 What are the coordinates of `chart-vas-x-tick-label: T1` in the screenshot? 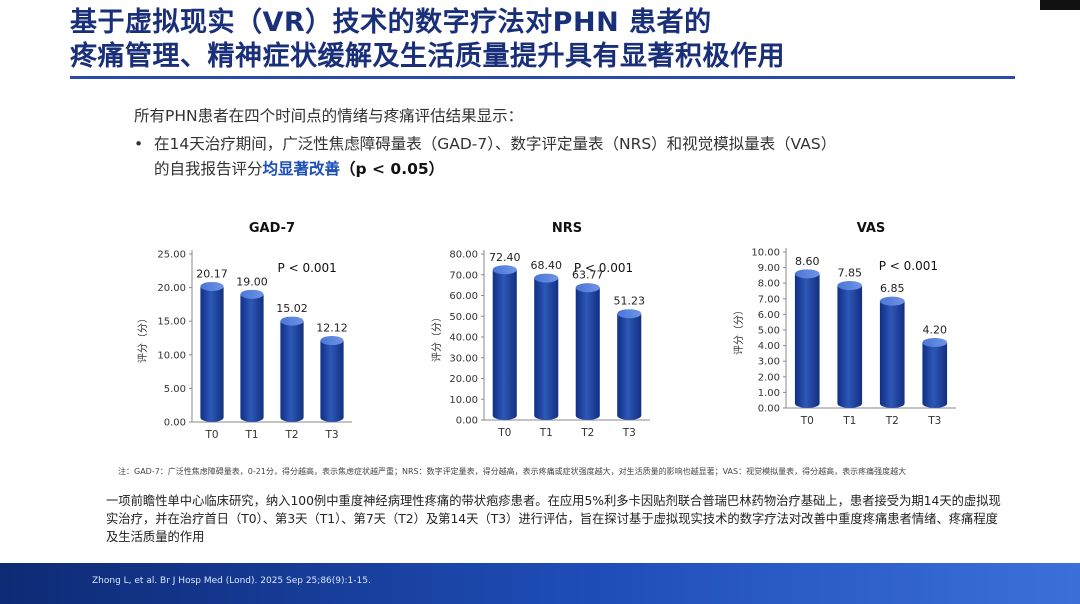 It's located at (849, 421).